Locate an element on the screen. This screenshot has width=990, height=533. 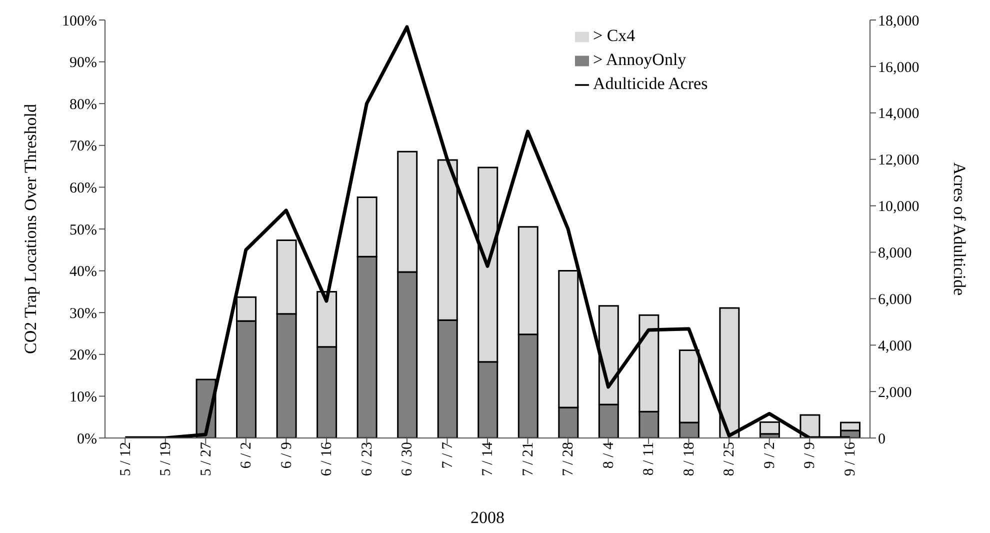
y-tick-label: 80% is located at coordinates (83, 104).